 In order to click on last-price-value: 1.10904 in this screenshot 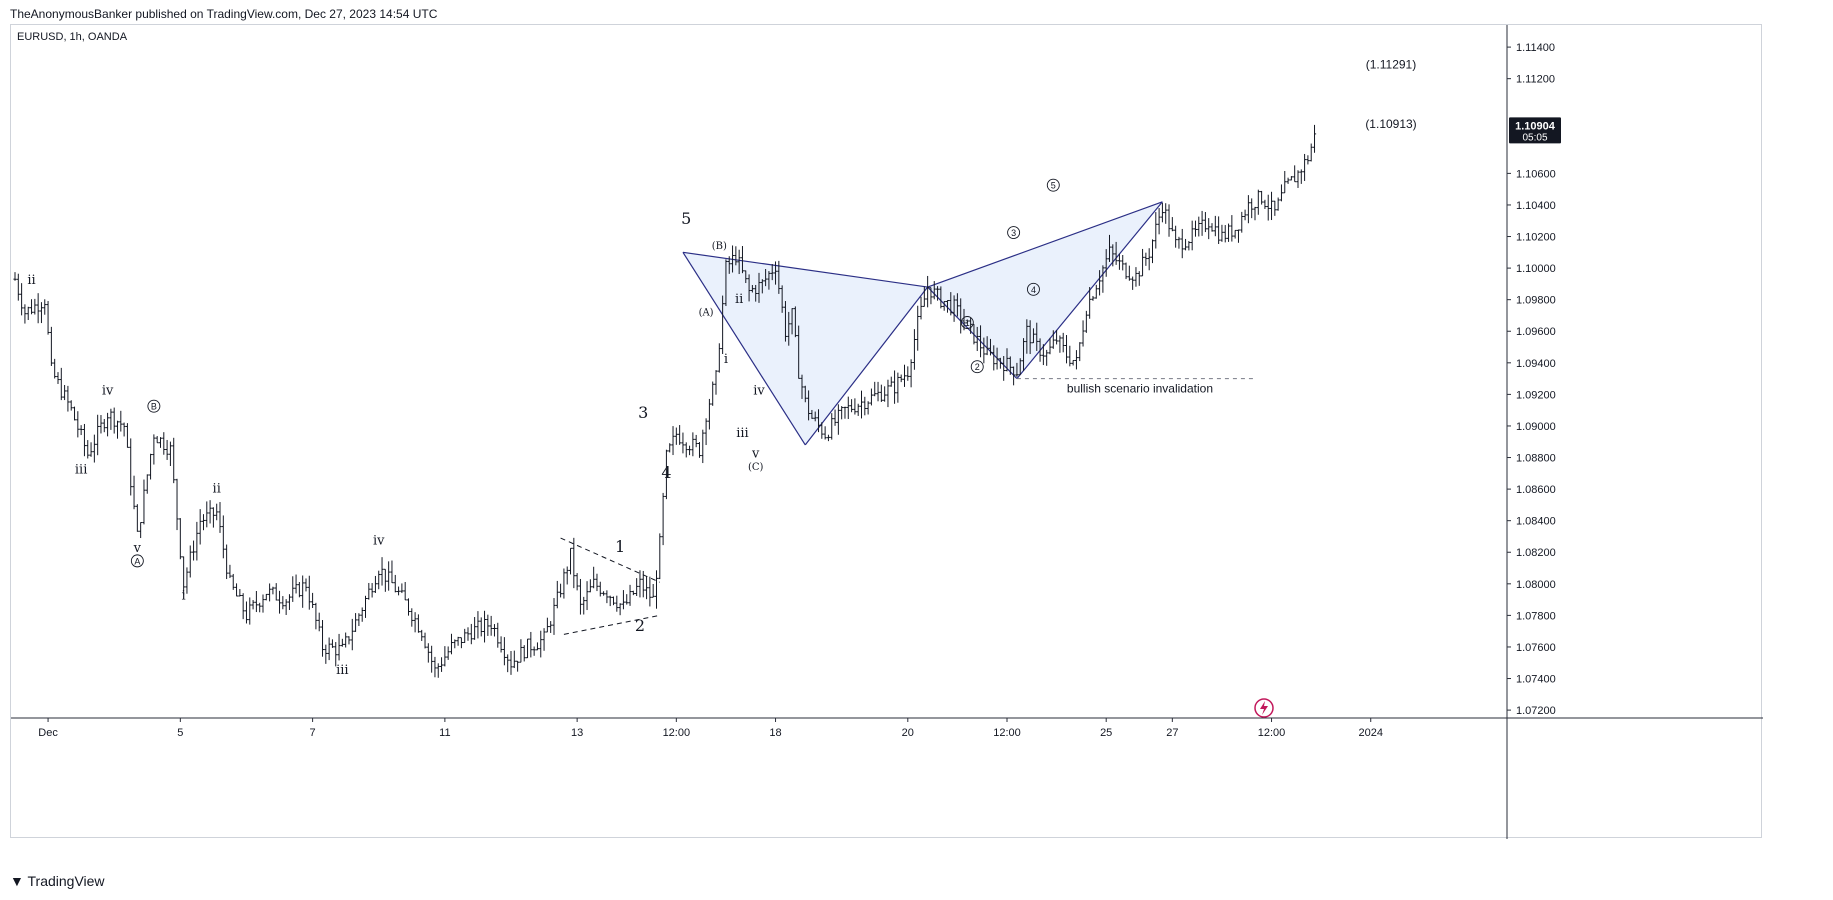, I will do `click(1535, 126)`.